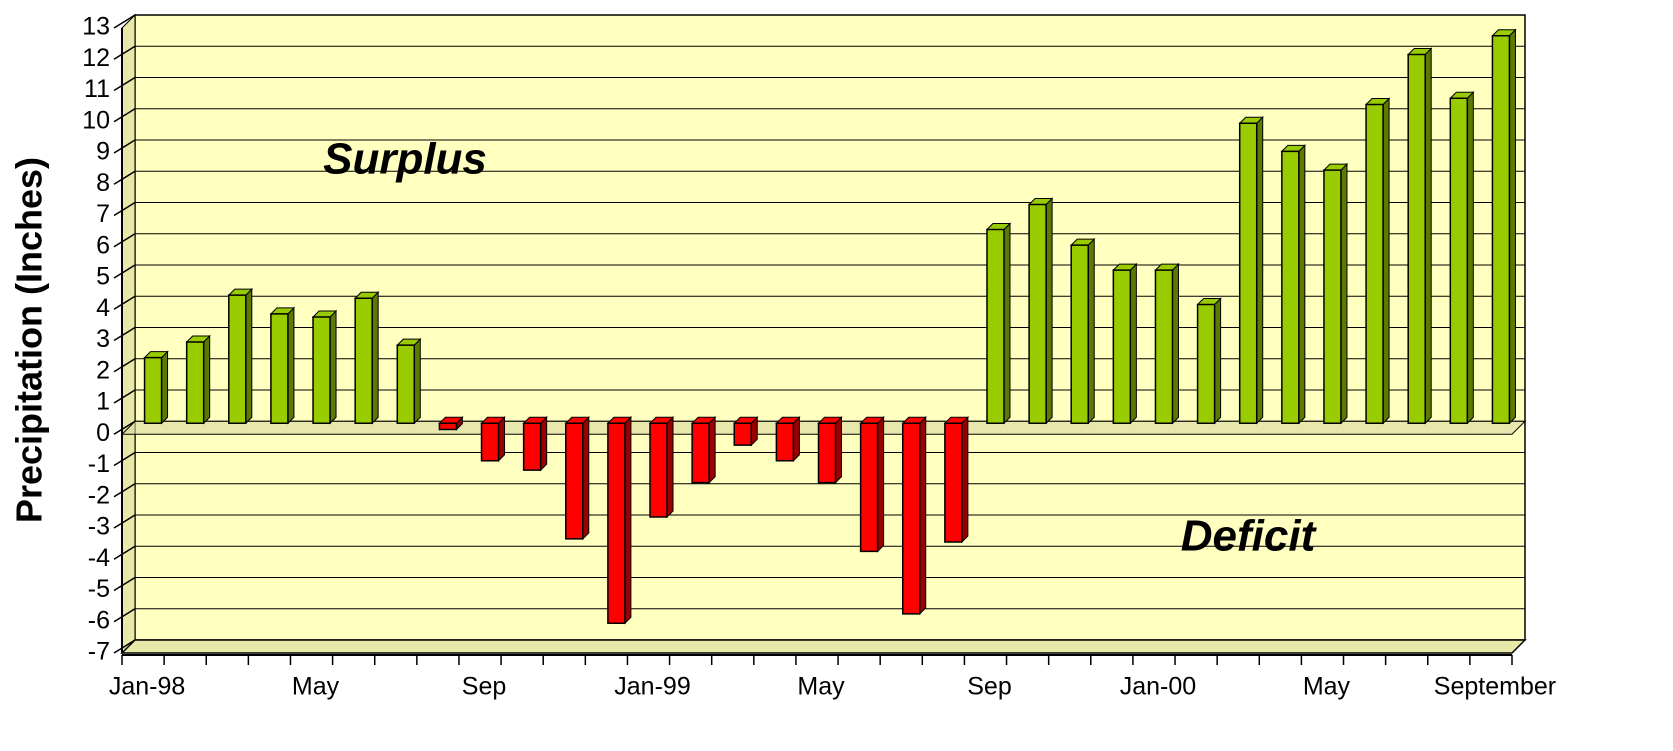 This screenshot has height=751, width=1673. I want to click on y-tick-label: 12, so click(96, 58).